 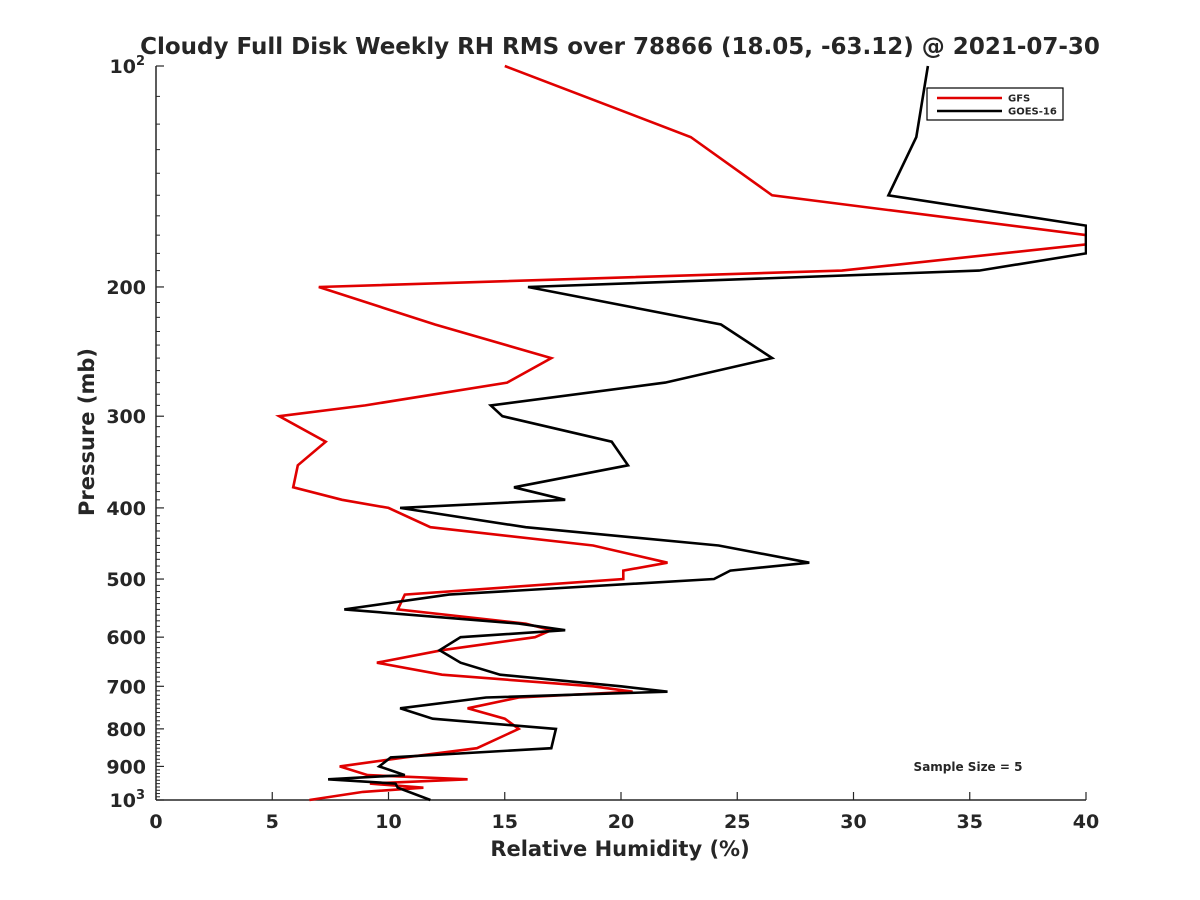 I want to click on y-tick-label: 200, so click(x=126, y=288).